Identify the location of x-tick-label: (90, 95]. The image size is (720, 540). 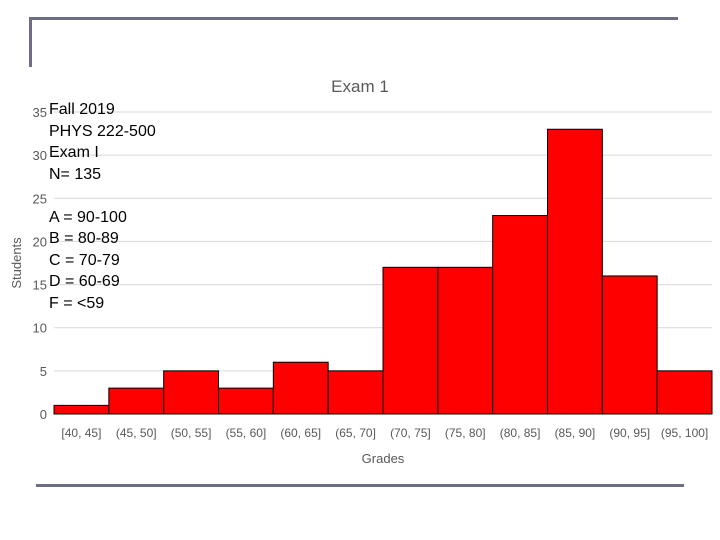
(629, 433).